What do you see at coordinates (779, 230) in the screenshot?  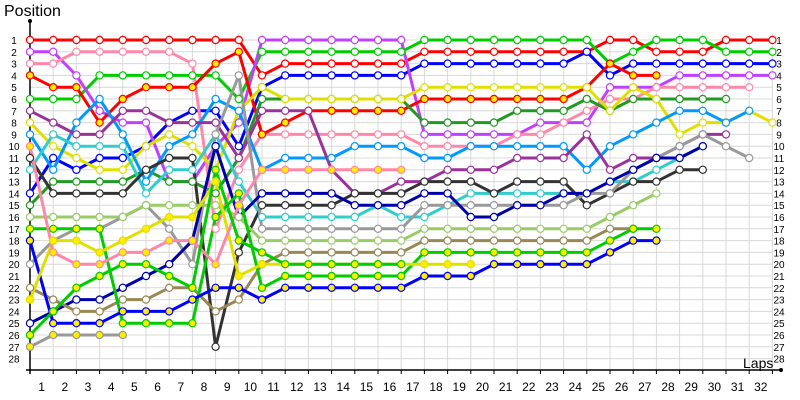 I see `y-tick-label-right: 17` at bounding box center [779, 230].